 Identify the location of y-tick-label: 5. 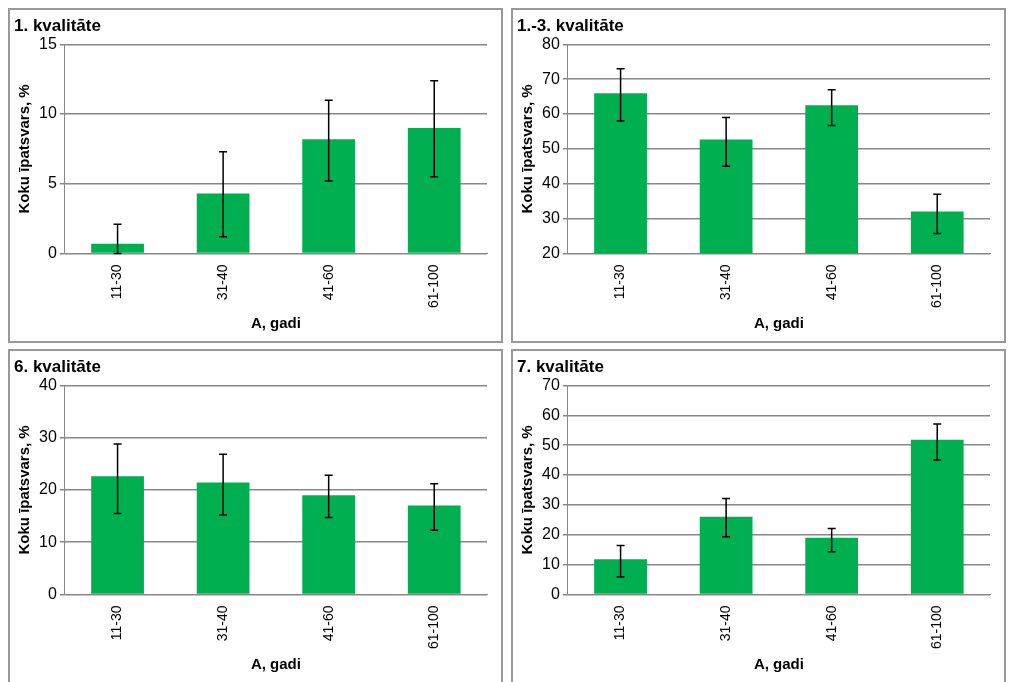
(52, 183).